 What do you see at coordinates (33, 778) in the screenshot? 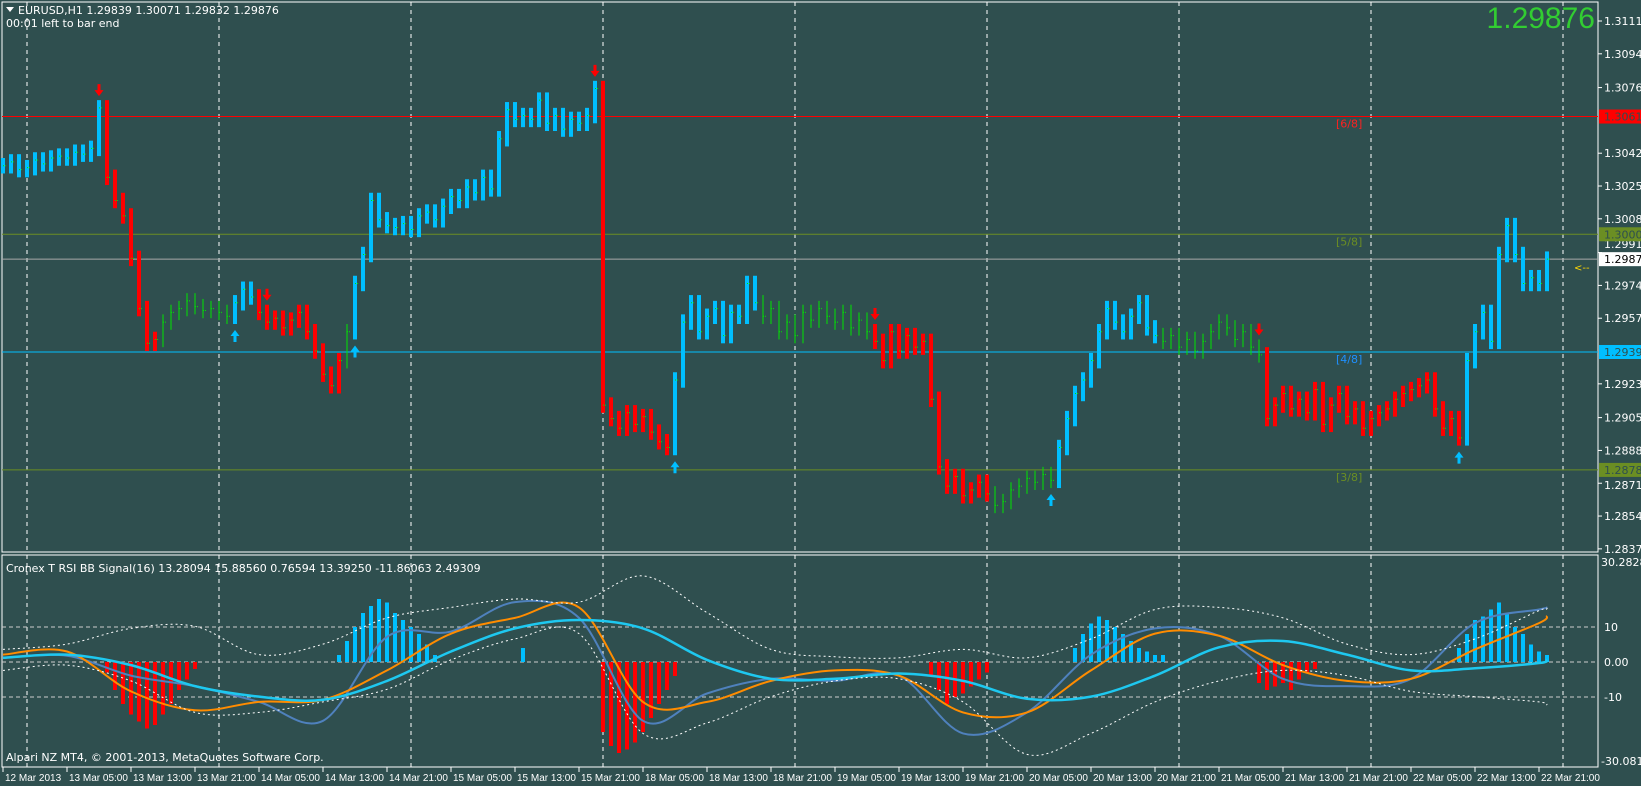
I see `date-tick-label: 12 Mar 2013` at bounding box center [33, 778].